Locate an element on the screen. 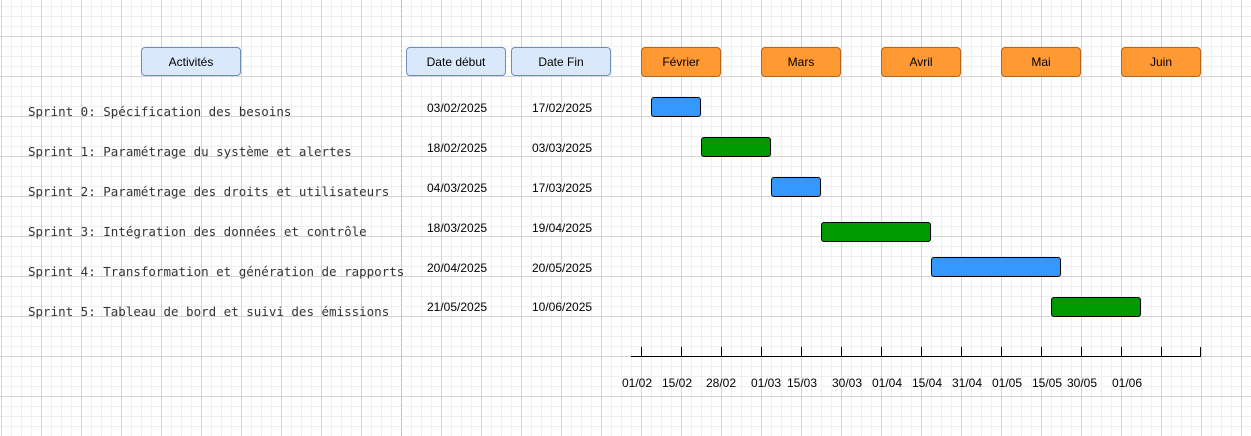 This screenshot has height=436, width=1251. month-march: Mars is located at coordinates (801, 62).